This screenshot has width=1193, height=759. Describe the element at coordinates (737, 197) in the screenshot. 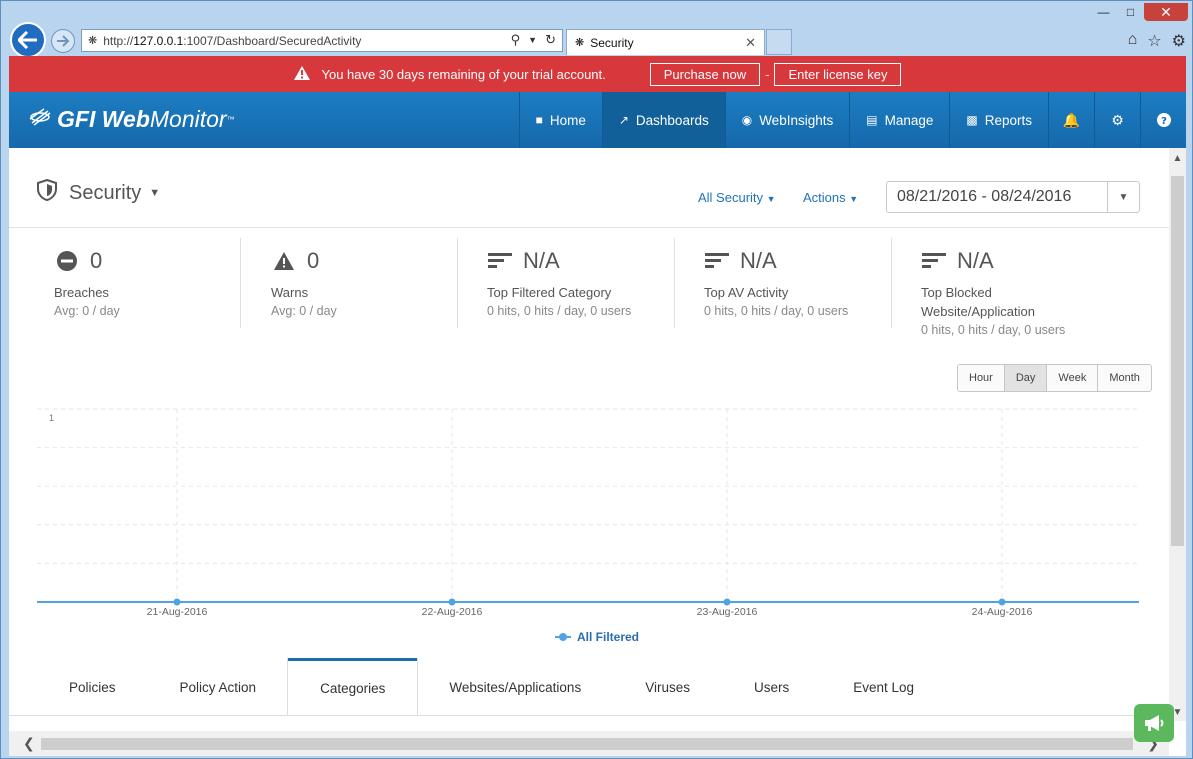

I see `all-security-dropdown: All Security ▼` at that location.